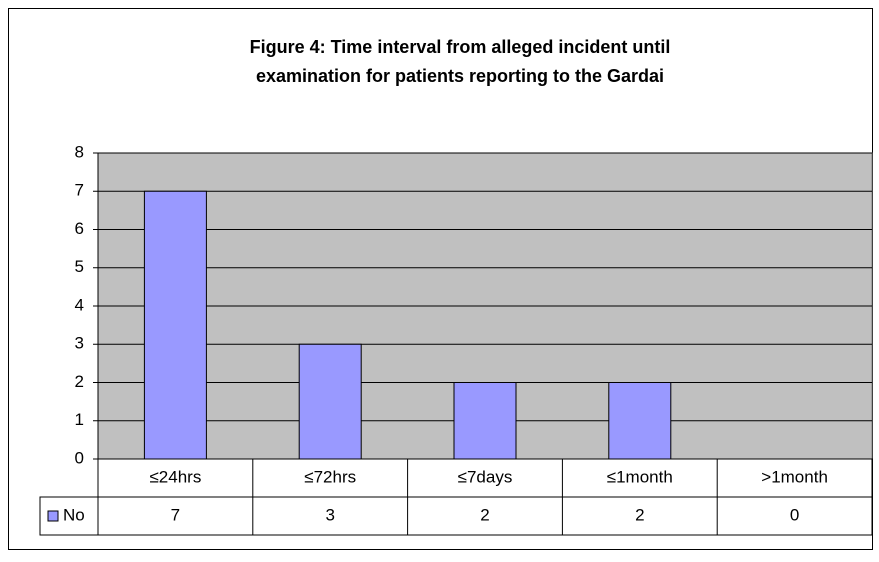 The image size is (879, 562). I want to click on y-tick-label: 1, so click(79, 419).